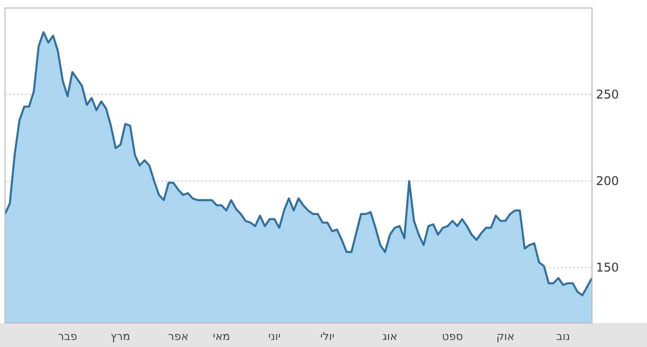  I want to click on x-tick-label: יוני, so click(274, 336).